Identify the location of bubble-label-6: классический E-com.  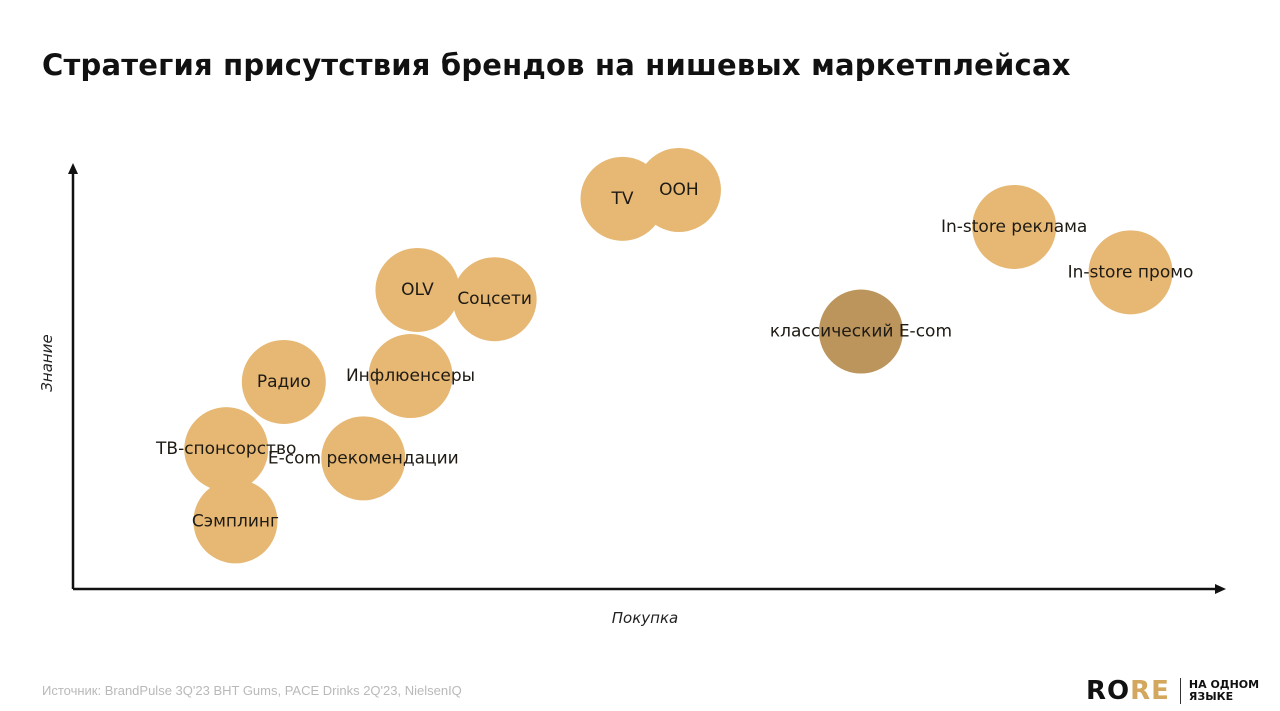
(861, 332).